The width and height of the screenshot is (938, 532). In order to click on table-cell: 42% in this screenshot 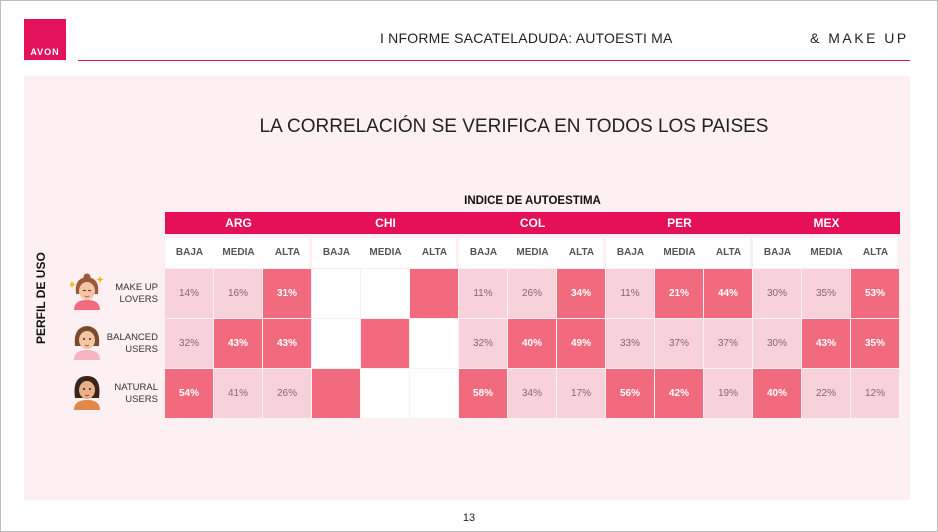, I will do `click(679, 393)`.